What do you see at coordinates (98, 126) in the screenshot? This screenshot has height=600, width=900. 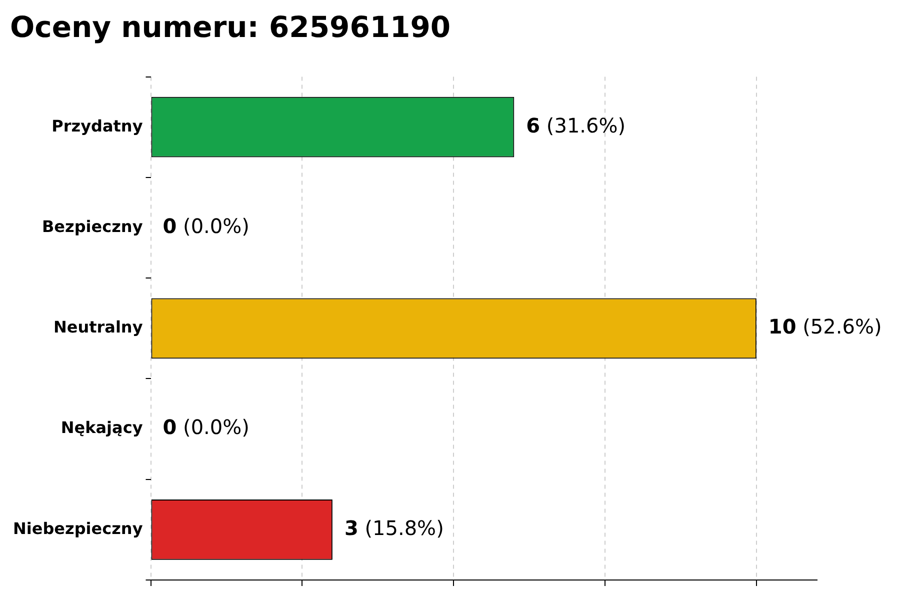 I see `y-tick-label: Przydatny` at bounding box center [98, 126].